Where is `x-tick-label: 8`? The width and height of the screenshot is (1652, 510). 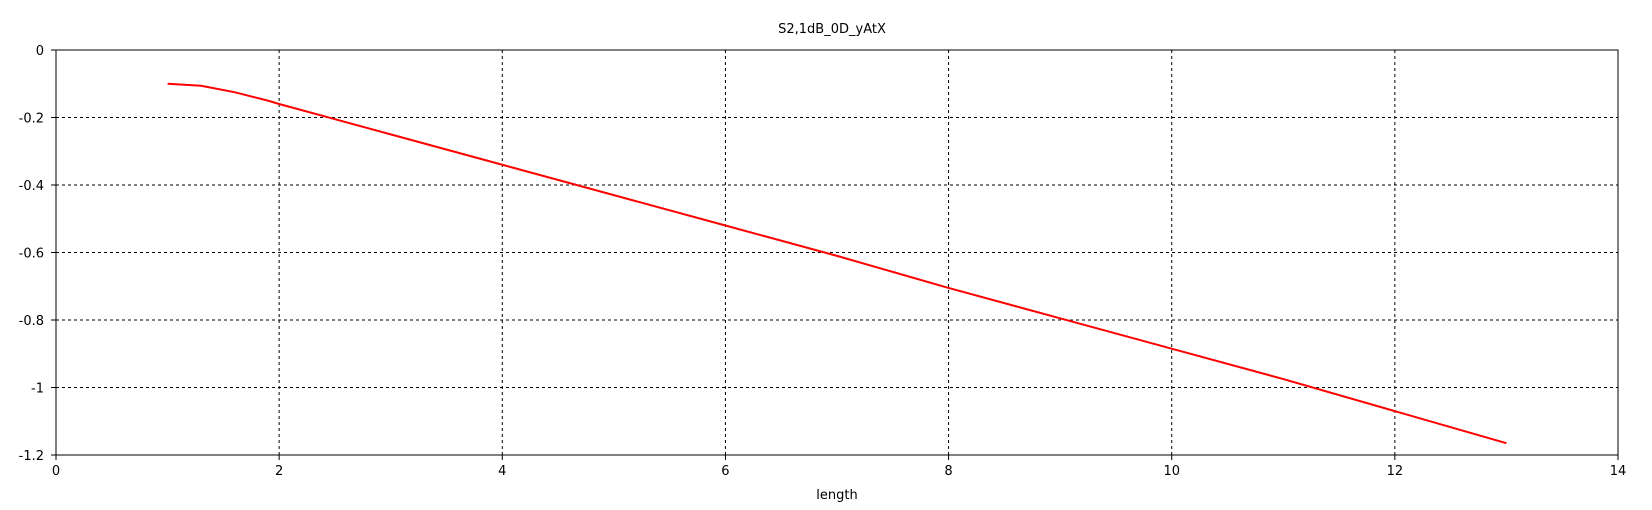
x-tick-label: 8 is located at coordinates (948, 471).